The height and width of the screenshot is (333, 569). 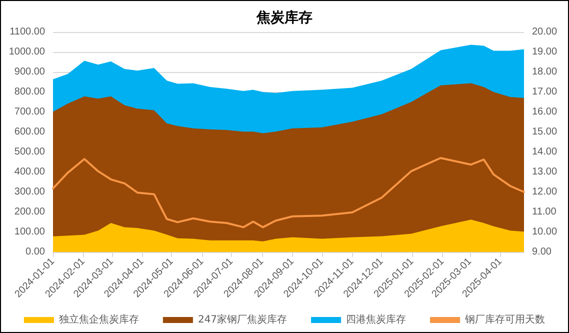 What do you see at coordinates (545, 132) in the screenshot?
I see `y2-tick-label: 15.00` at bounding box center [545, 132].